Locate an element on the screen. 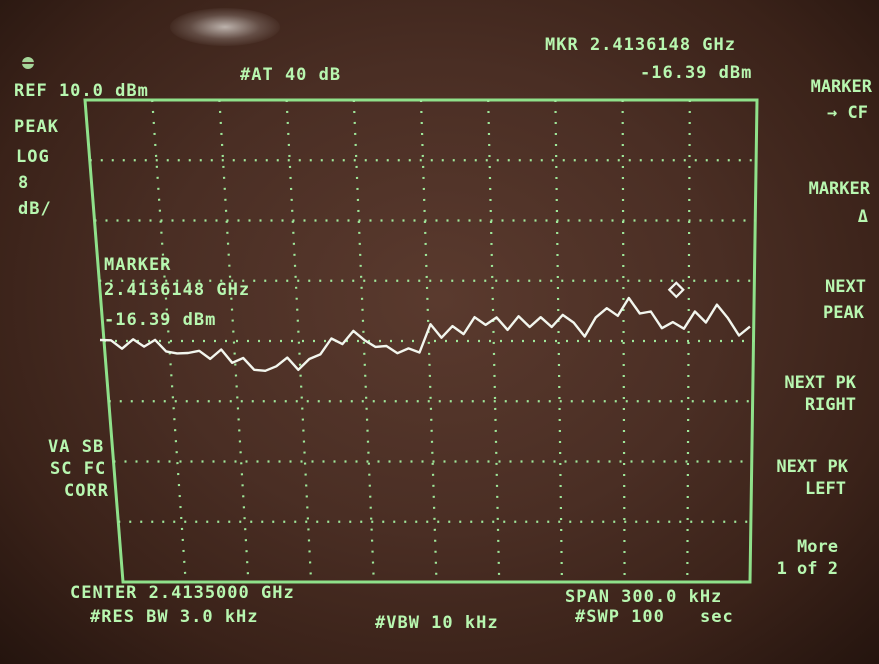 This screenshot has width=879, height=664. svg-text: NEXT is located at coordinates (845, 287).